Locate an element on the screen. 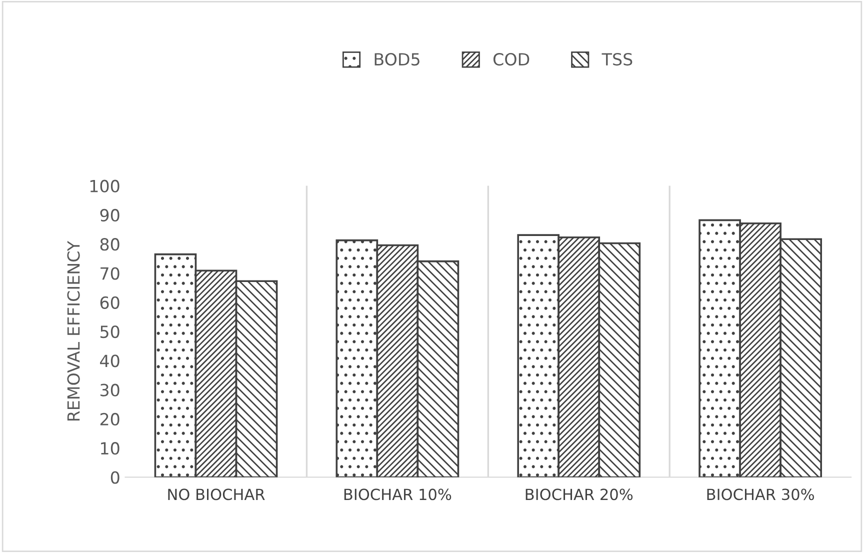 The width and height of the screenshot is (864, 553). x-tick-label: NO BIOCHAR is located at coordinates (216, 494).